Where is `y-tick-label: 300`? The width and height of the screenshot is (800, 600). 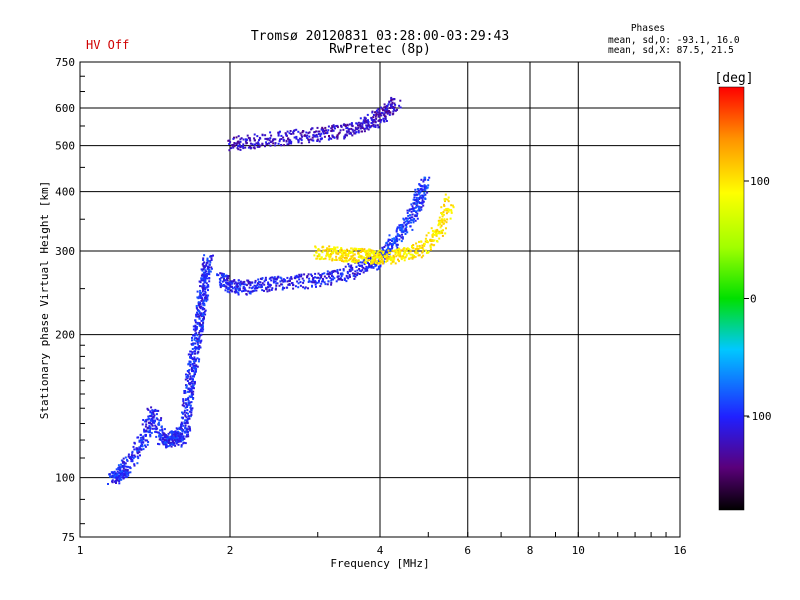 y-tick-label: 300 is located at coordinates (65, 251).